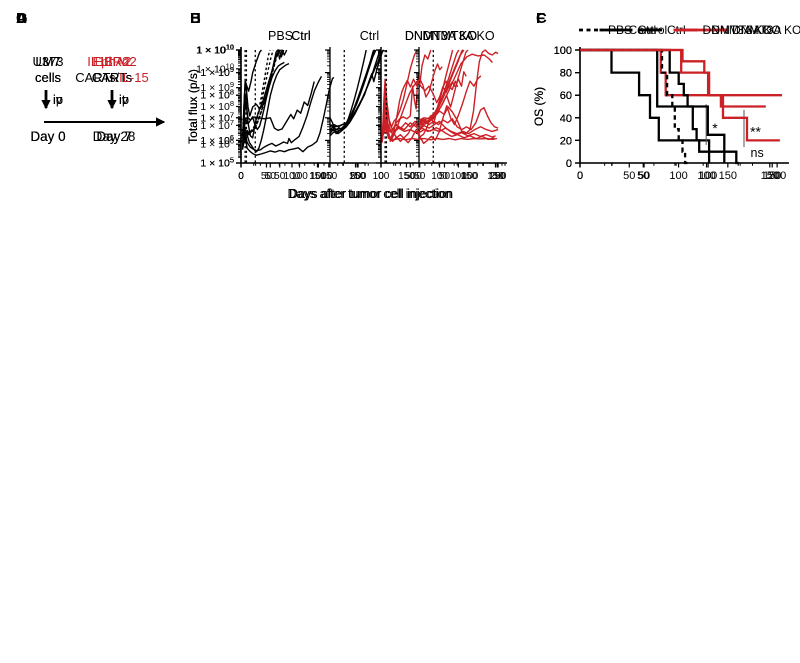 This screenshot has height=663, width=800. I want to click on significance-label: *, so click(715, 128).